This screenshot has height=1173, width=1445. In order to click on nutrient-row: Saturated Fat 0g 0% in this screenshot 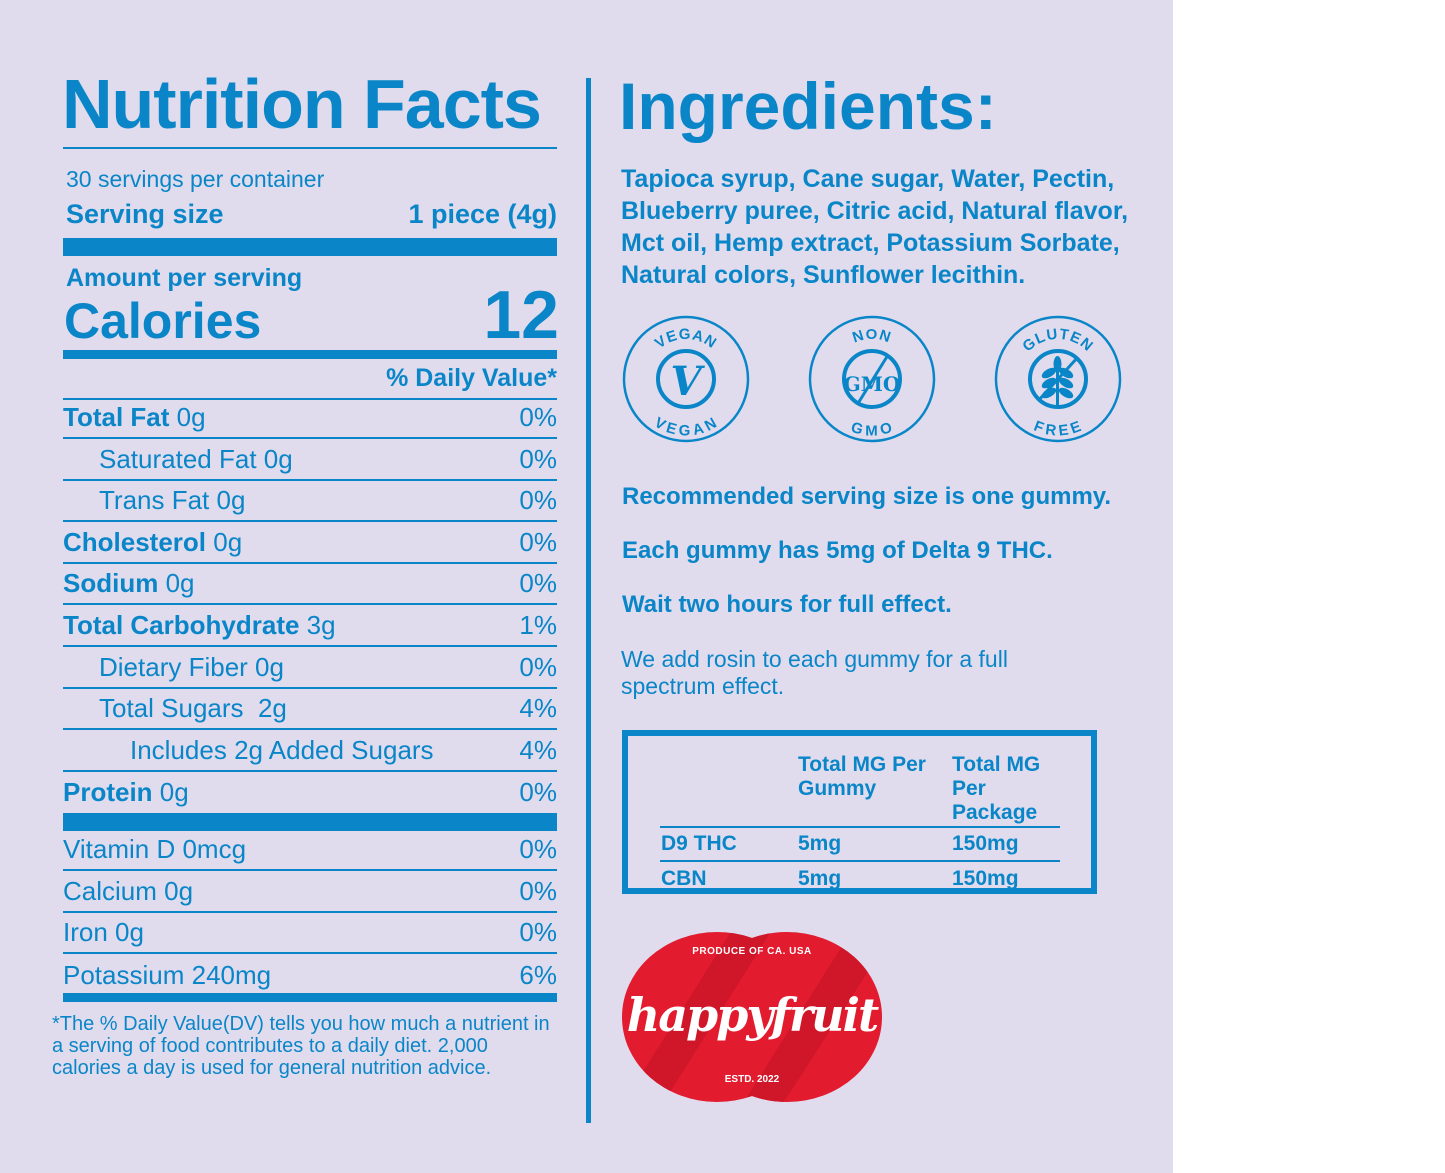, I will do `click(310, 460)`.